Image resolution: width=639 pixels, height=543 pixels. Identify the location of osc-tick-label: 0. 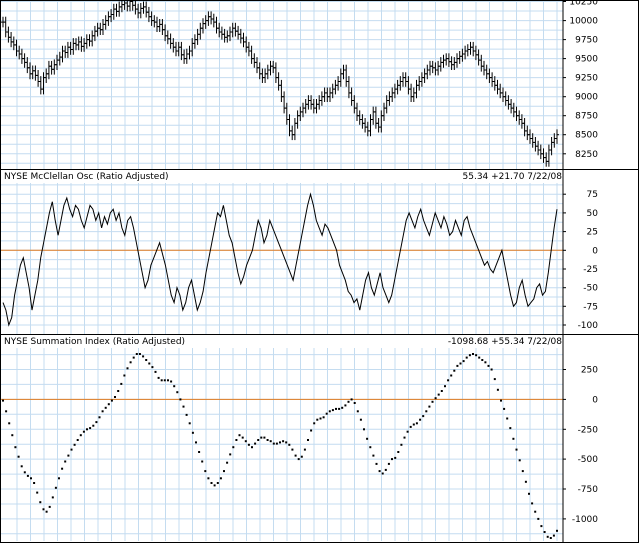
(595, 251).